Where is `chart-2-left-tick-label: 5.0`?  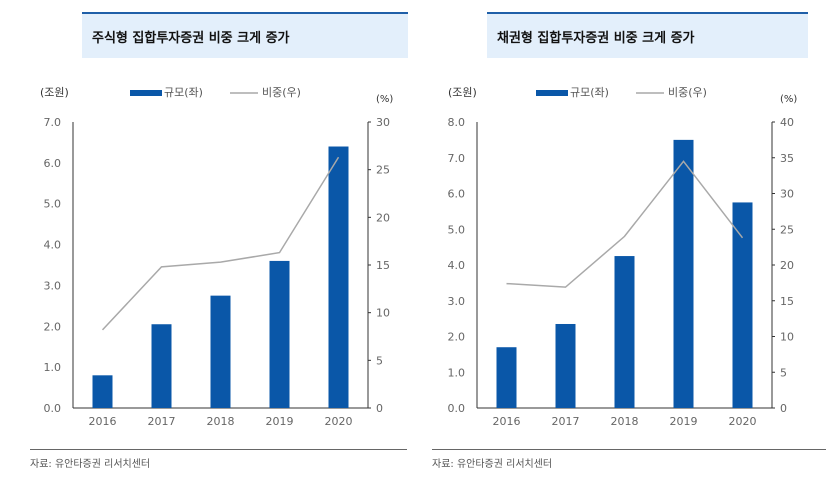
chart-2-left-tick-label: 5.0 is located at coordinates (457, 229).